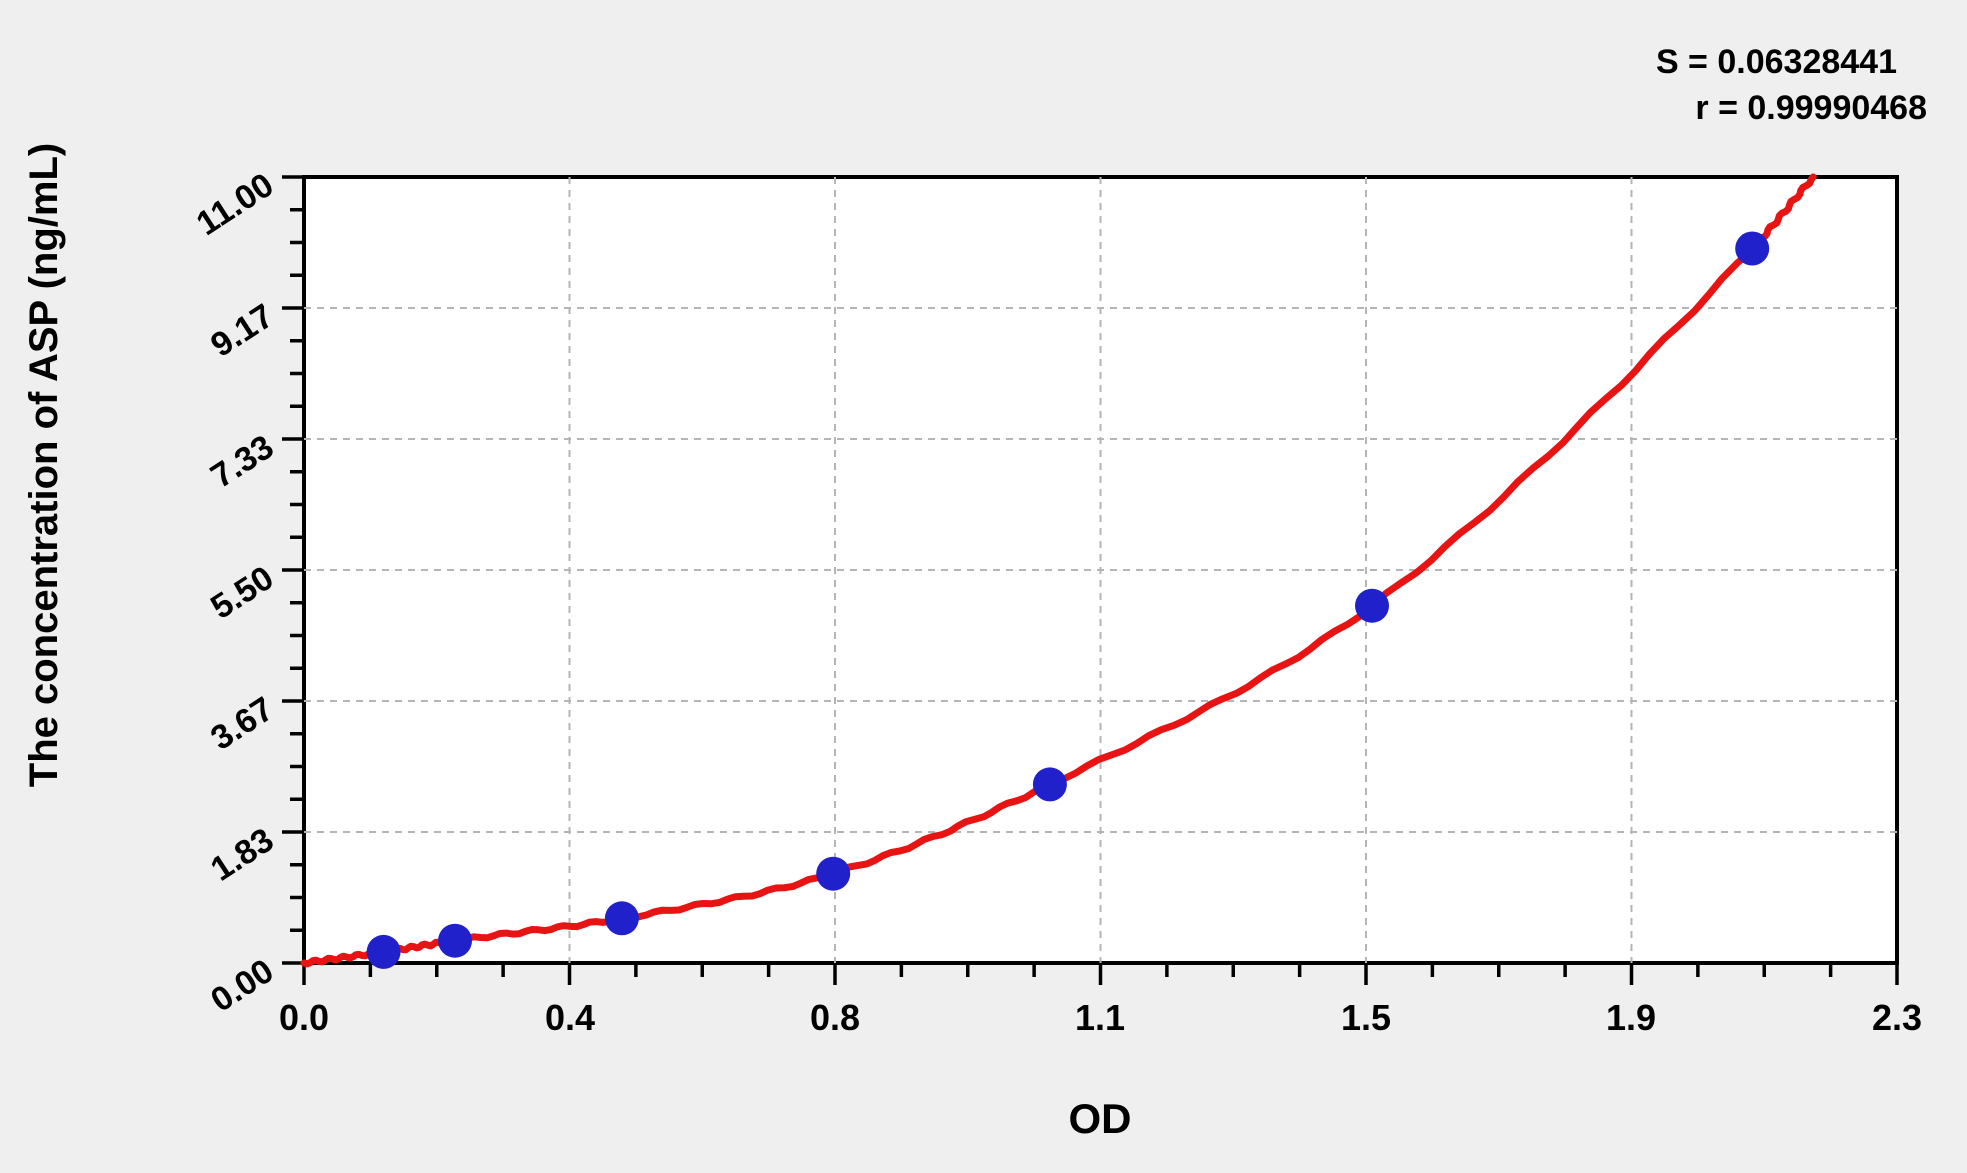 The image size is (1967, 1173). What do you see at coordinates (242, 331) in the screenshot?
I see `y-tick-label: 9.17` at bounding box center [242, 331].